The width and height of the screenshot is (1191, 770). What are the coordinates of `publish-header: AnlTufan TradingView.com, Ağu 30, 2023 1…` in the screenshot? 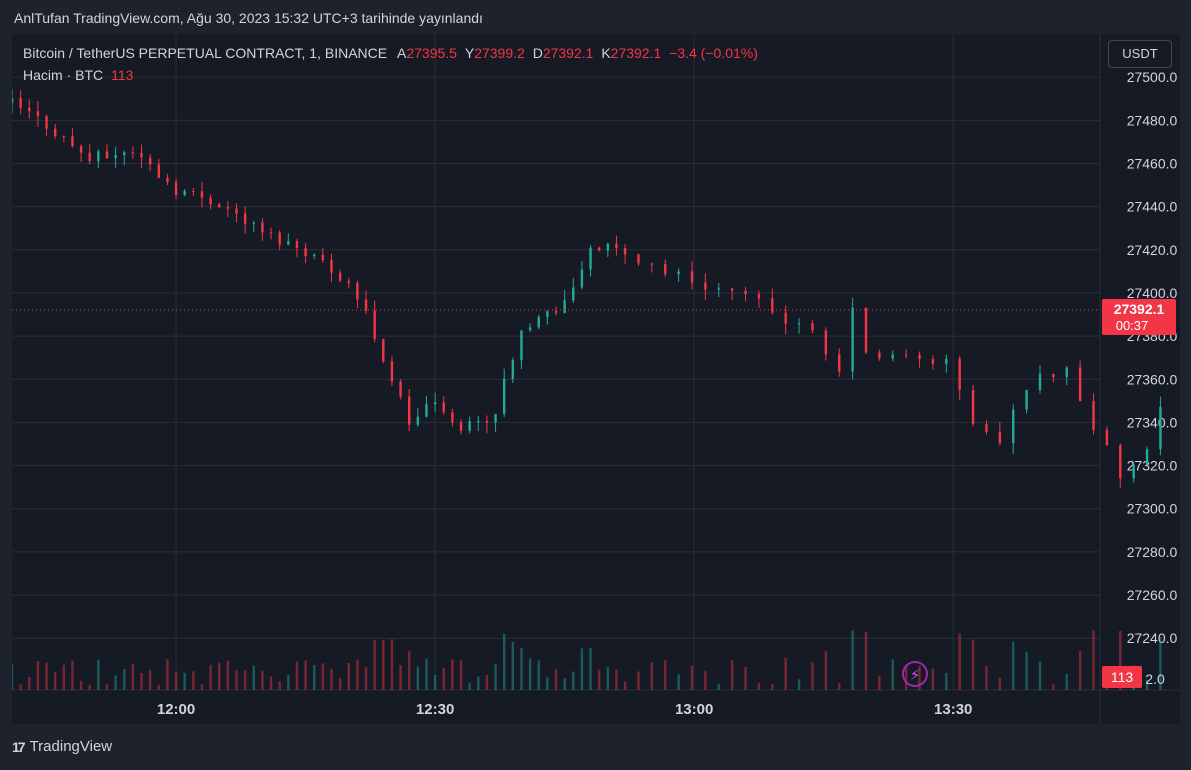 It's located at (595, 17).